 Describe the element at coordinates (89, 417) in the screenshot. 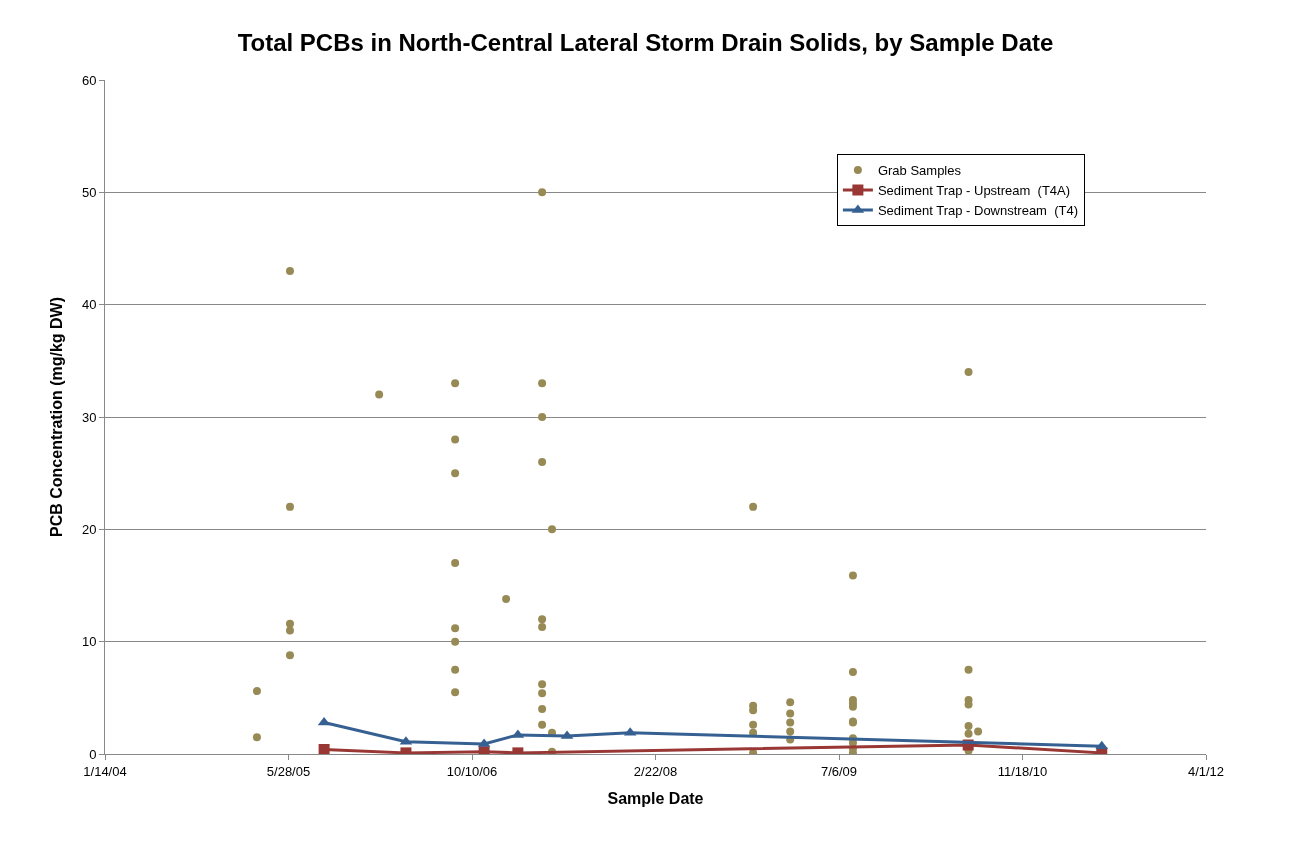

I see `y-tick-label: 30` at that location.